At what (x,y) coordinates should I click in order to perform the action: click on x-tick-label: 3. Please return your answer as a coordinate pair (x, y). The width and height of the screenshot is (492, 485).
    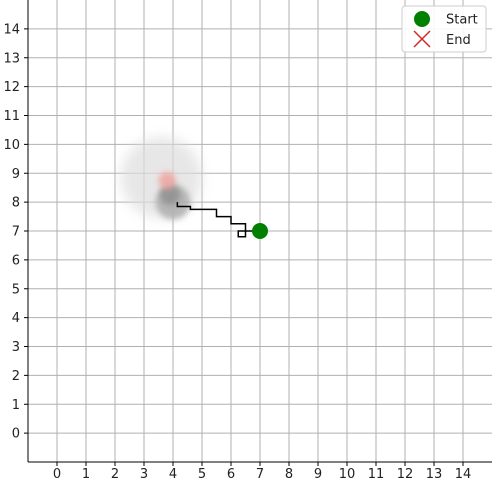
    Looking at the image, I should click on (144, 474).